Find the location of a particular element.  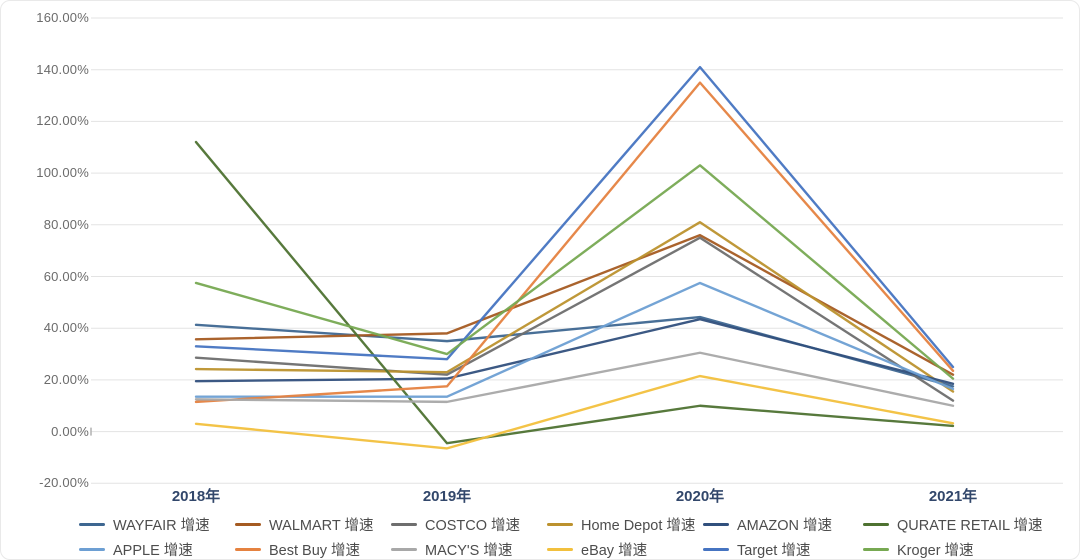

legend-label: AMAZON 增速 is located at coordinates (785, 526).